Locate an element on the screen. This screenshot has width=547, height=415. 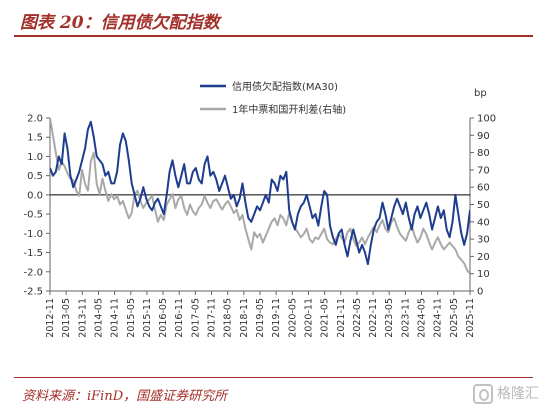
right-tick-label: 0 is located at coordinates (480, 292).